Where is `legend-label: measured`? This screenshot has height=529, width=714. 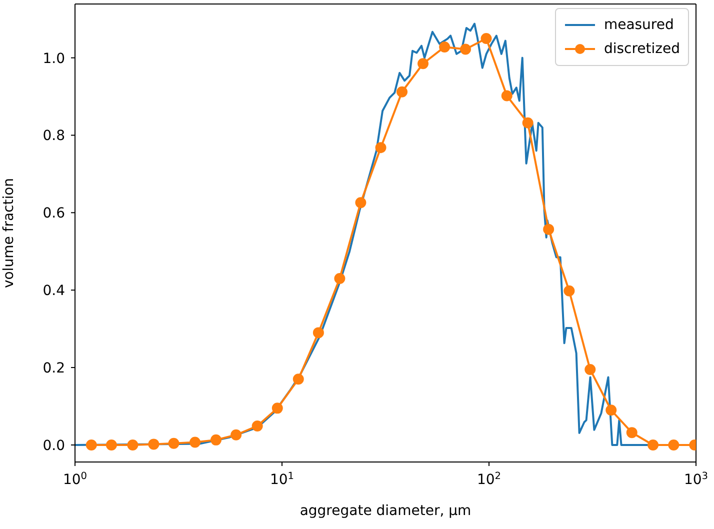
legend-label: measured is located at coordinates (639, 25).